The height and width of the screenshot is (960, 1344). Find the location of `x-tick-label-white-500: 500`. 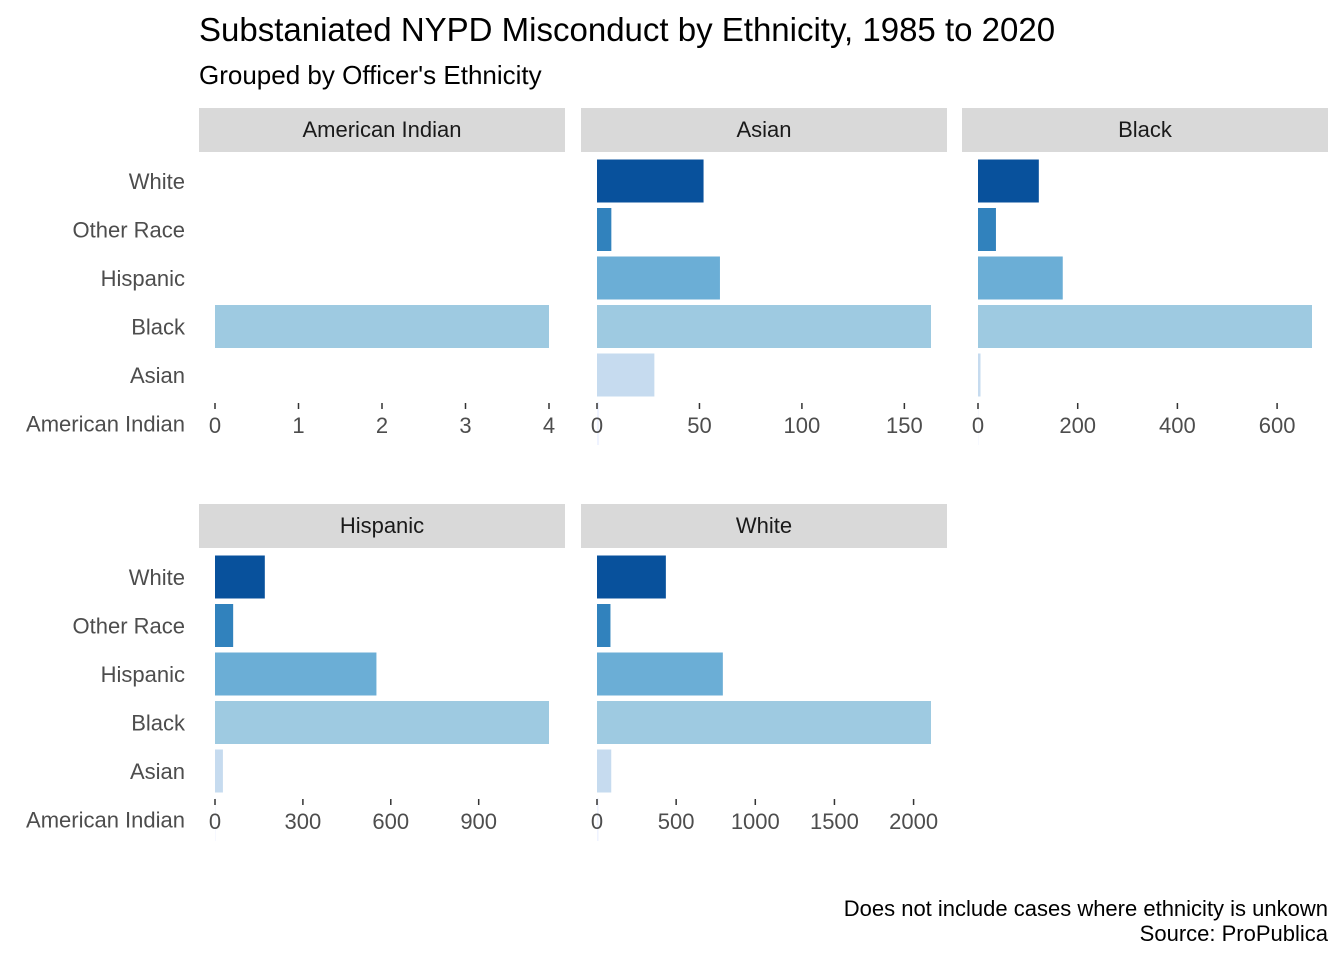

x-tick-label-white-500: 500 is located at coordinates (676, 821).